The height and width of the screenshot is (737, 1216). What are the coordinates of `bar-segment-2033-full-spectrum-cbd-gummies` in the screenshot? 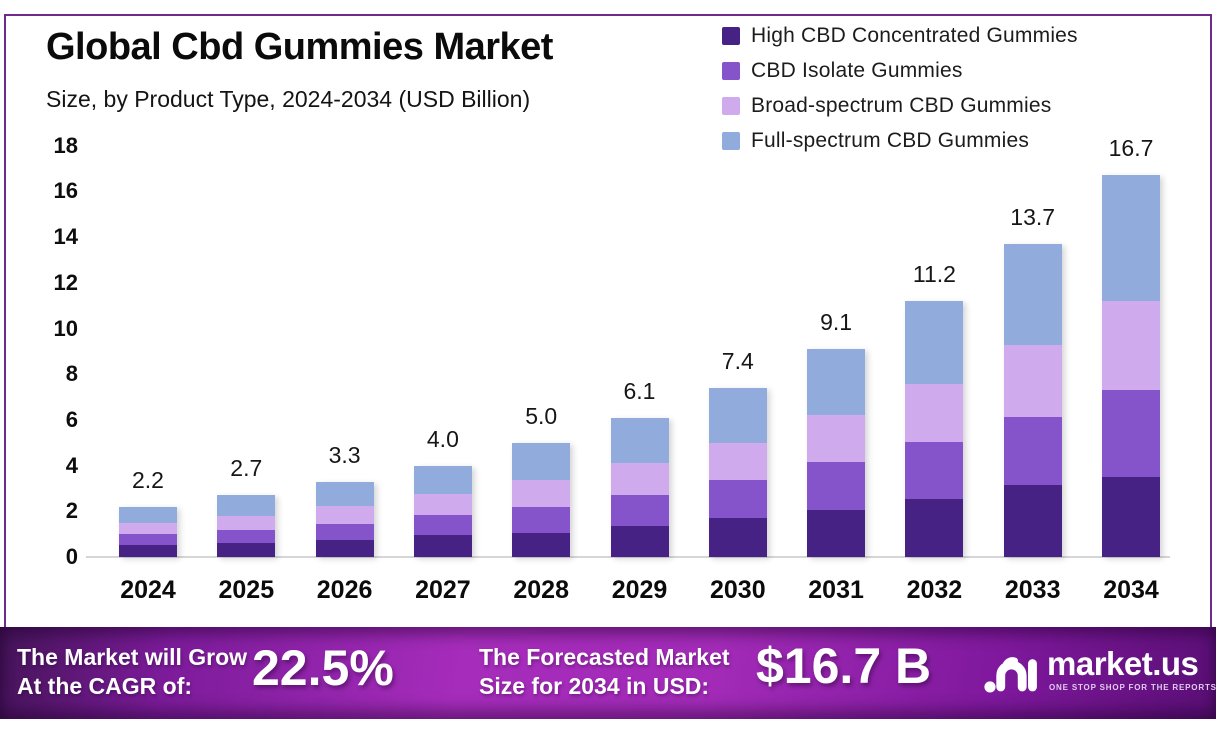 It's located at (1032, 294).